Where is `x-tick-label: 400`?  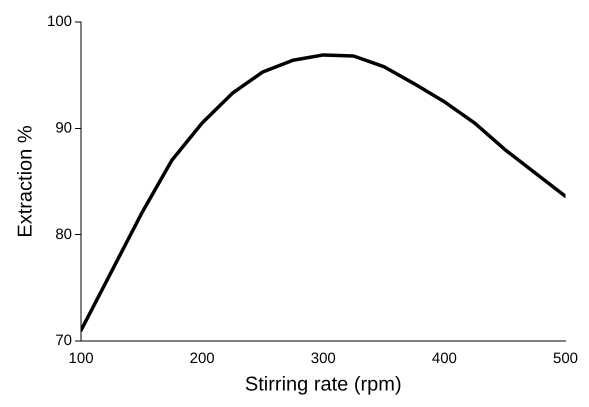
x-tick-label: 400 is located at coordinates (444, 359).